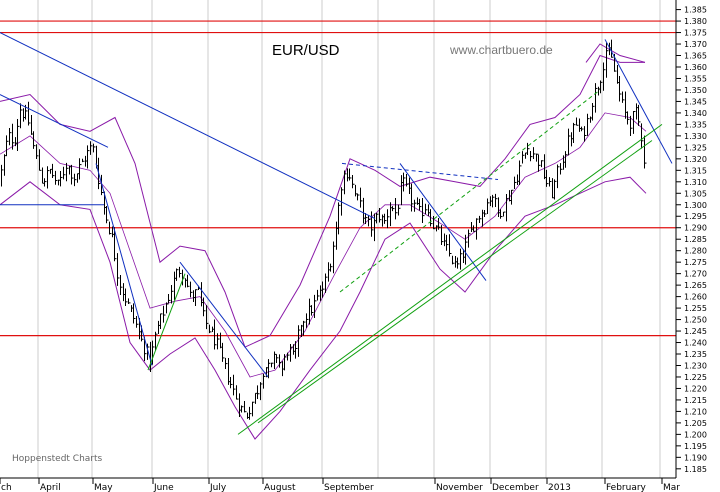  What do you see at coordinates (103, 487) in the screenshot?
I see `x-tick-label-may: May` at bounding box center [103, 487].